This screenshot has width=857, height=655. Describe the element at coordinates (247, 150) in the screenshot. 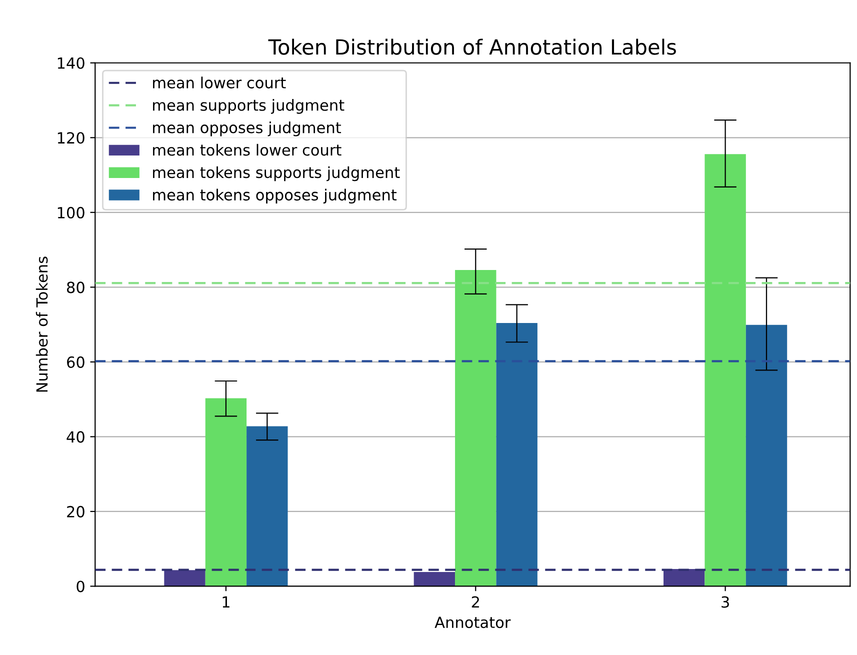

I see `legend-label: mean tokens lower court` at that location.